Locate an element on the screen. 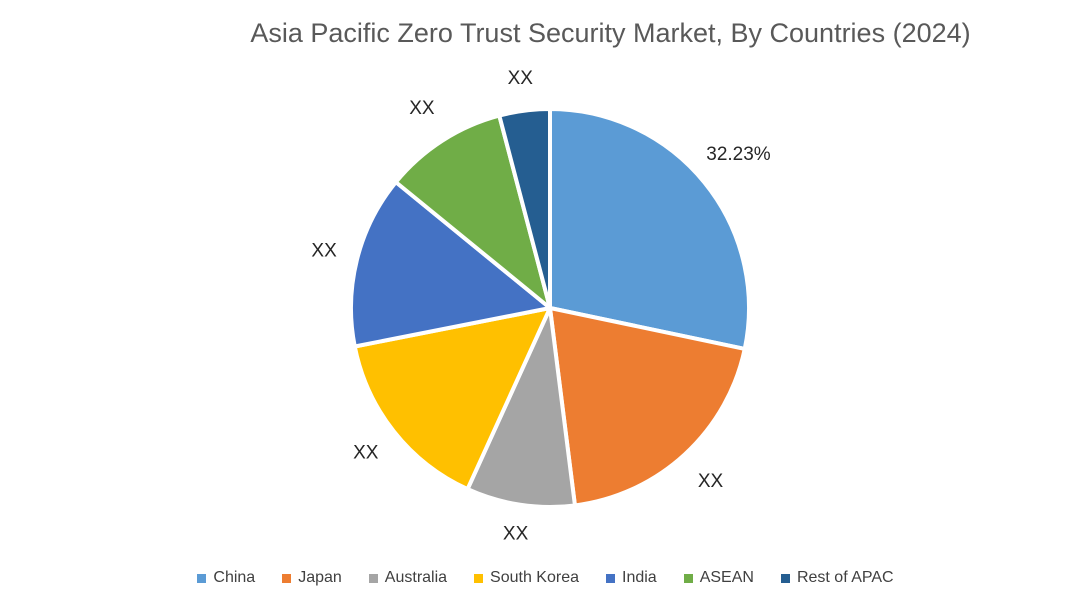 The image size is (1091, 600). legend-item-asean: ASEAN is located at coordinates (718, 578).